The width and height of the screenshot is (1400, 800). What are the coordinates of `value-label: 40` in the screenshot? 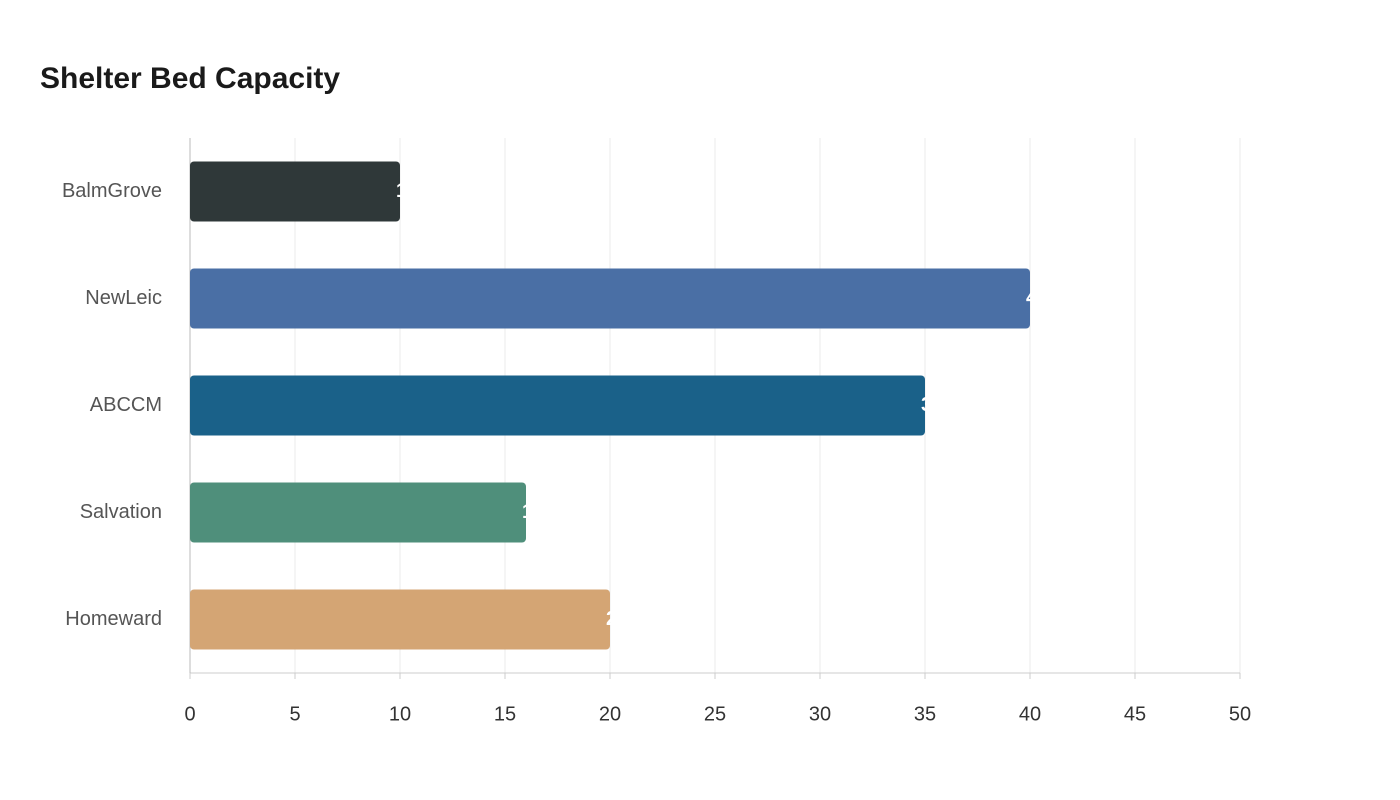 It's located at (1037, 298).